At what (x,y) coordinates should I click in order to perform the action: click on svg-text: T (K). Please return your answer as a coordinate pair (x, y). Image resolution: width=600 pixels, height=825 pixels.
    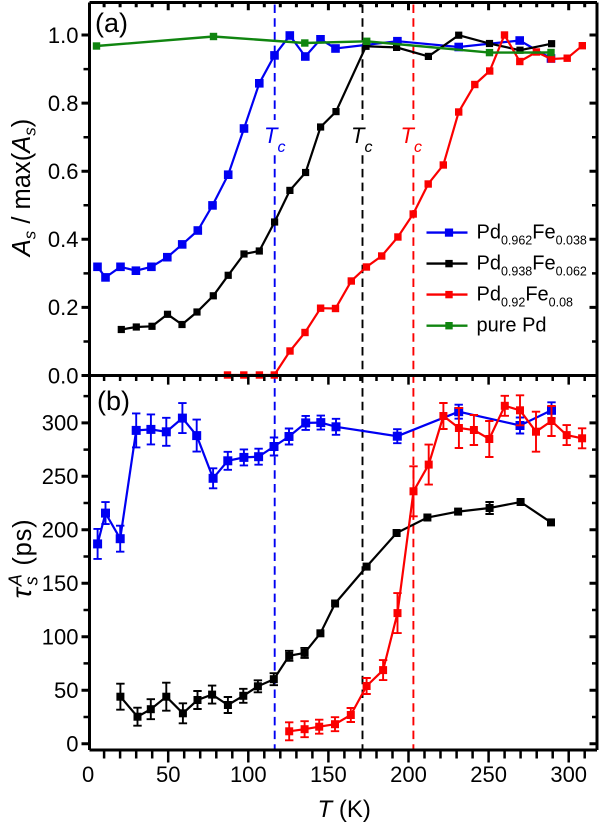
    Looking at the image, I should click on (344, 809).